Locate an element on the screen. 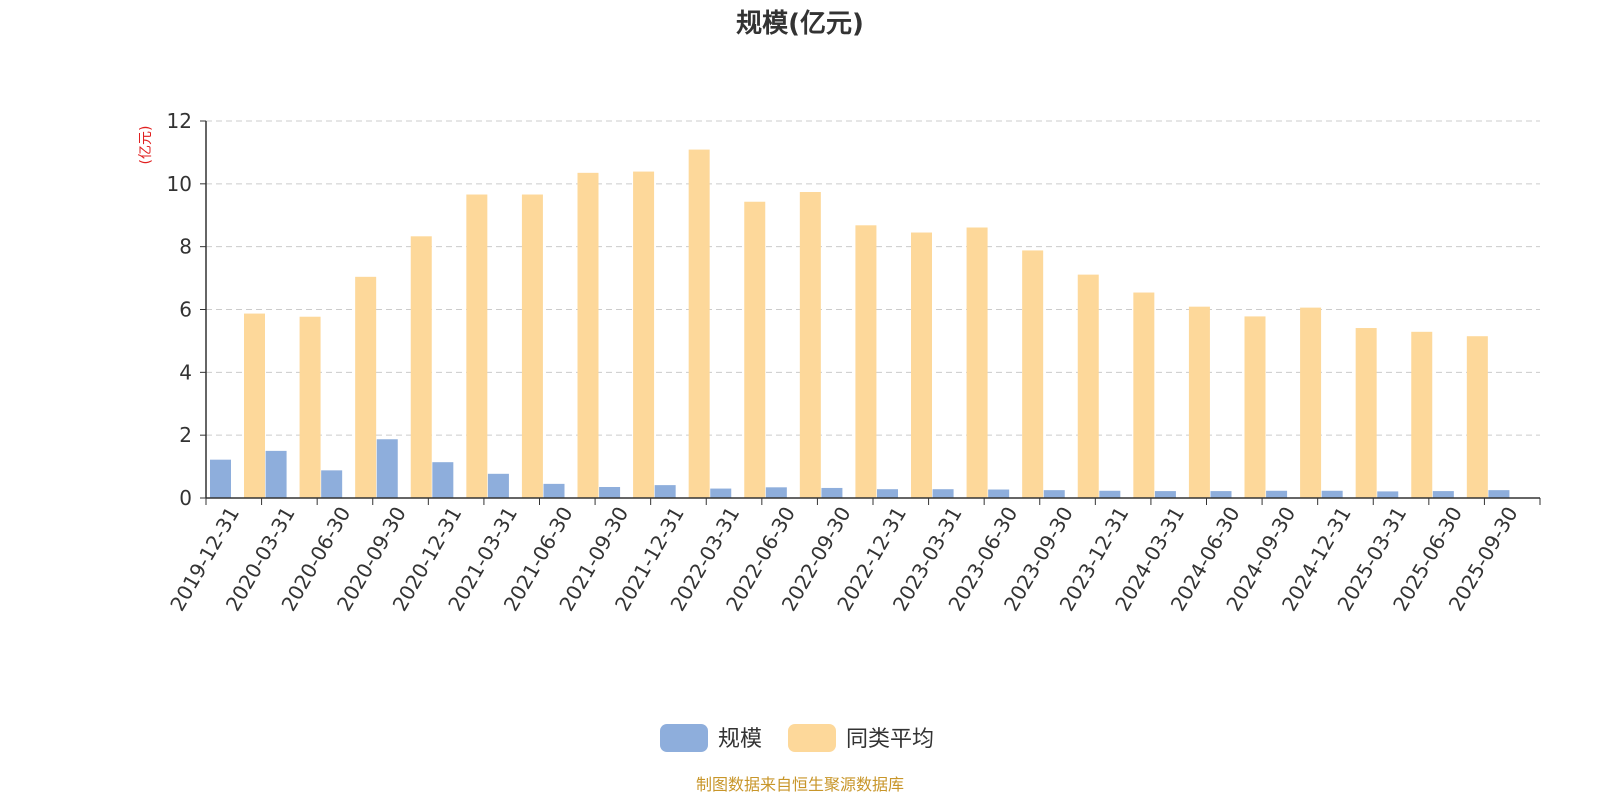 Image resolution: width=1600 pixels, height=800 pixels. chart-title: 规模(亿元) is located at coordinates (800, 24).